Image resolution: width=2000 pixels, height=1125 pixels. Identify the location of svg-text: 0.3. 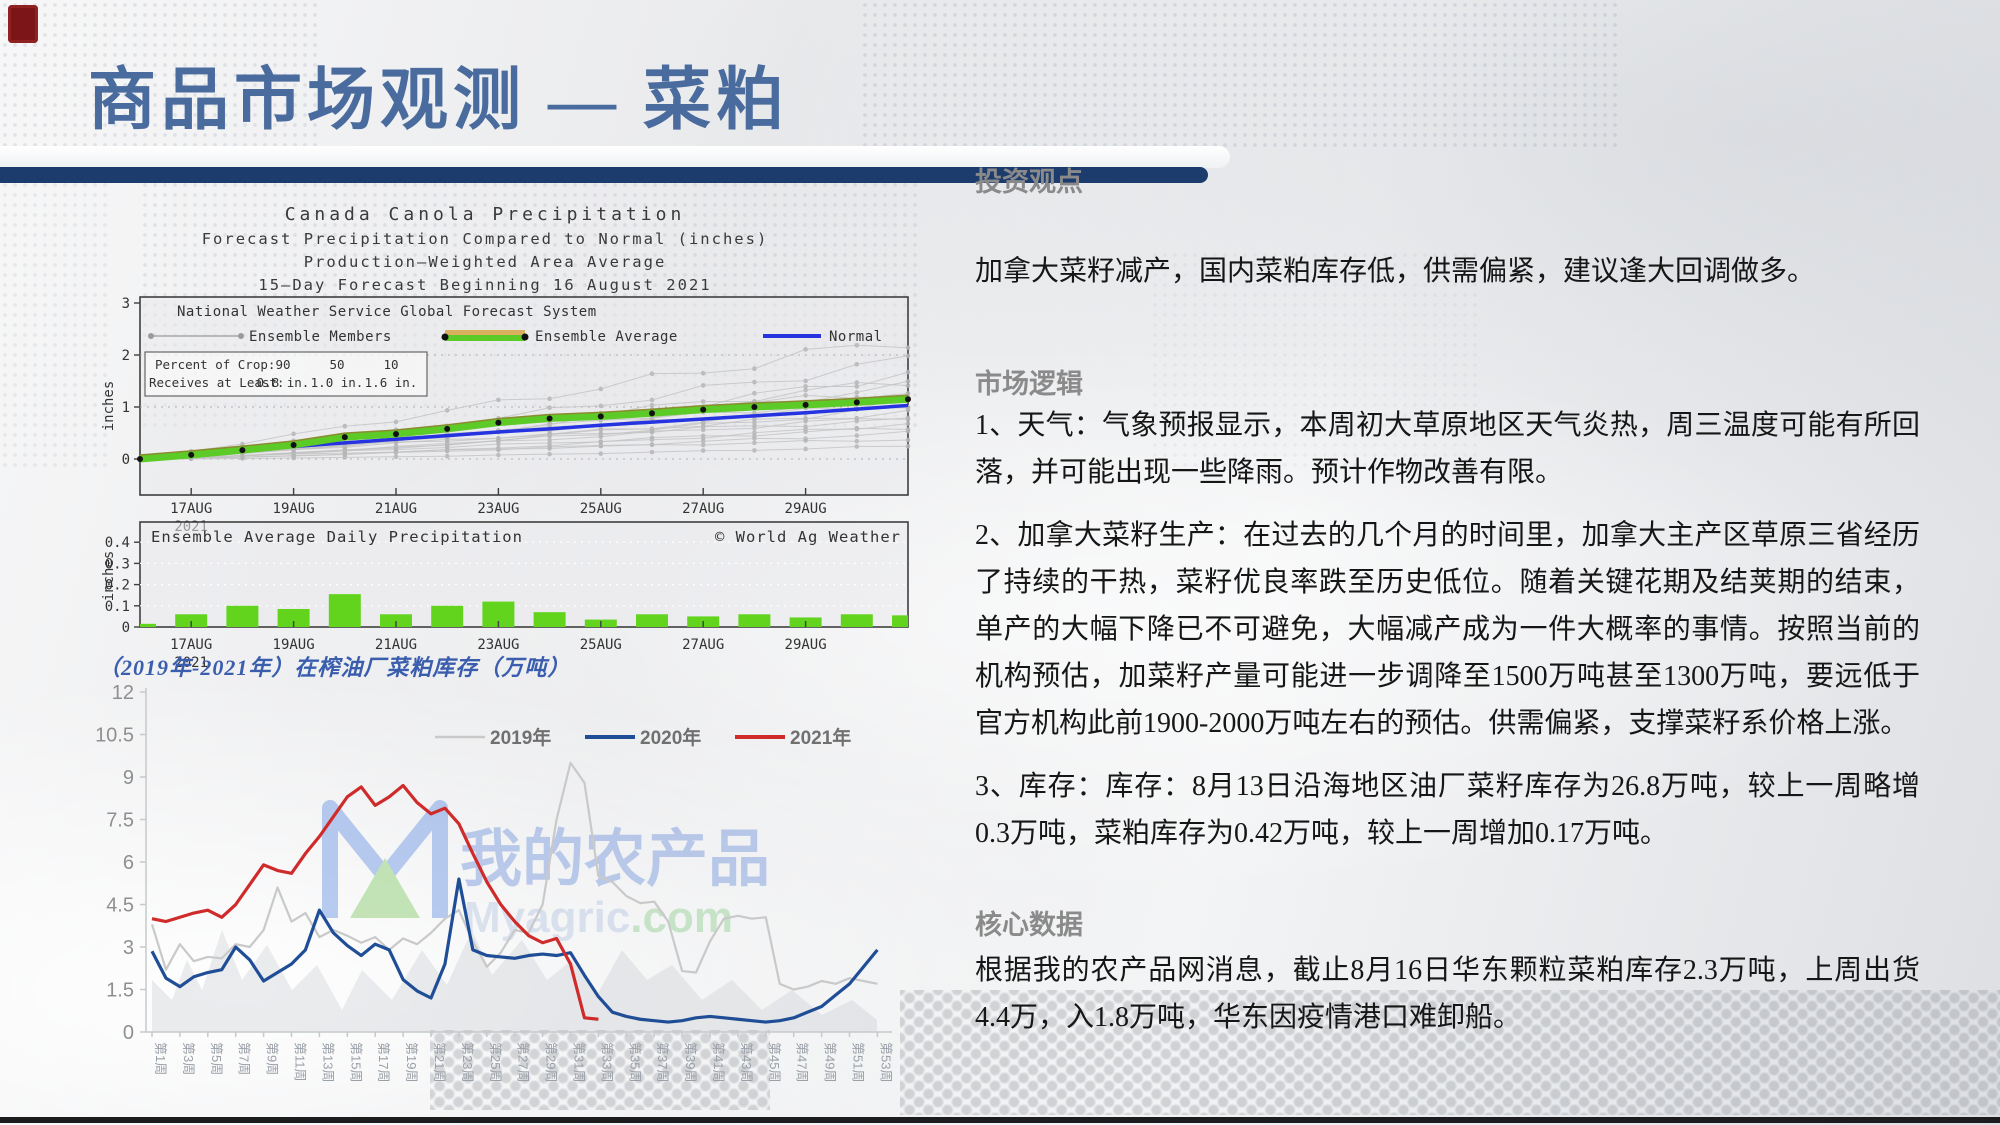
(117, 564).